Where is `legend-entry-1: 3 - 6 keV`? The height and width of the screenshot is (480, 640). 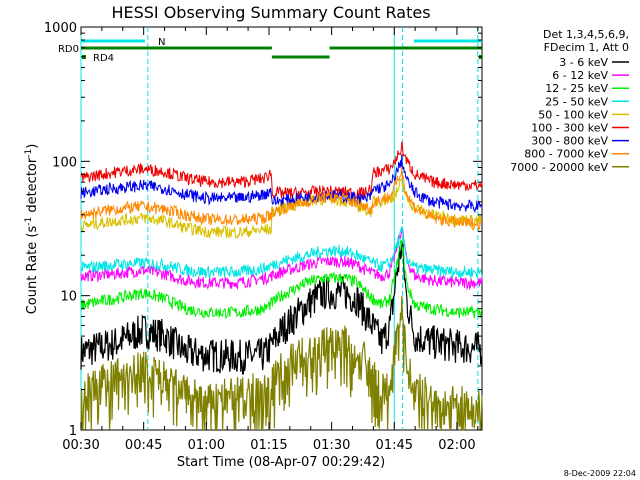
legend-entry-1: 3 - 6 keV is located at coordinates (583, 62).